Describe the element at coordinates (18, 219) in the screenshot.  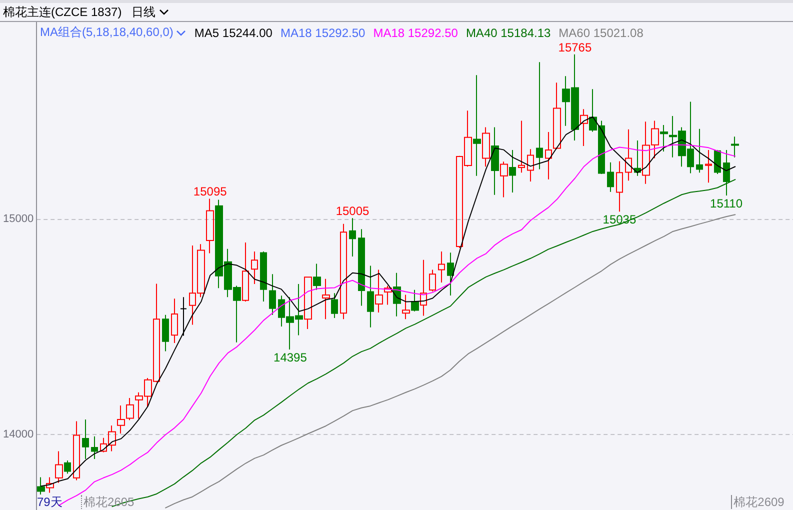
I see `y-tick-label: 15000` at that location.